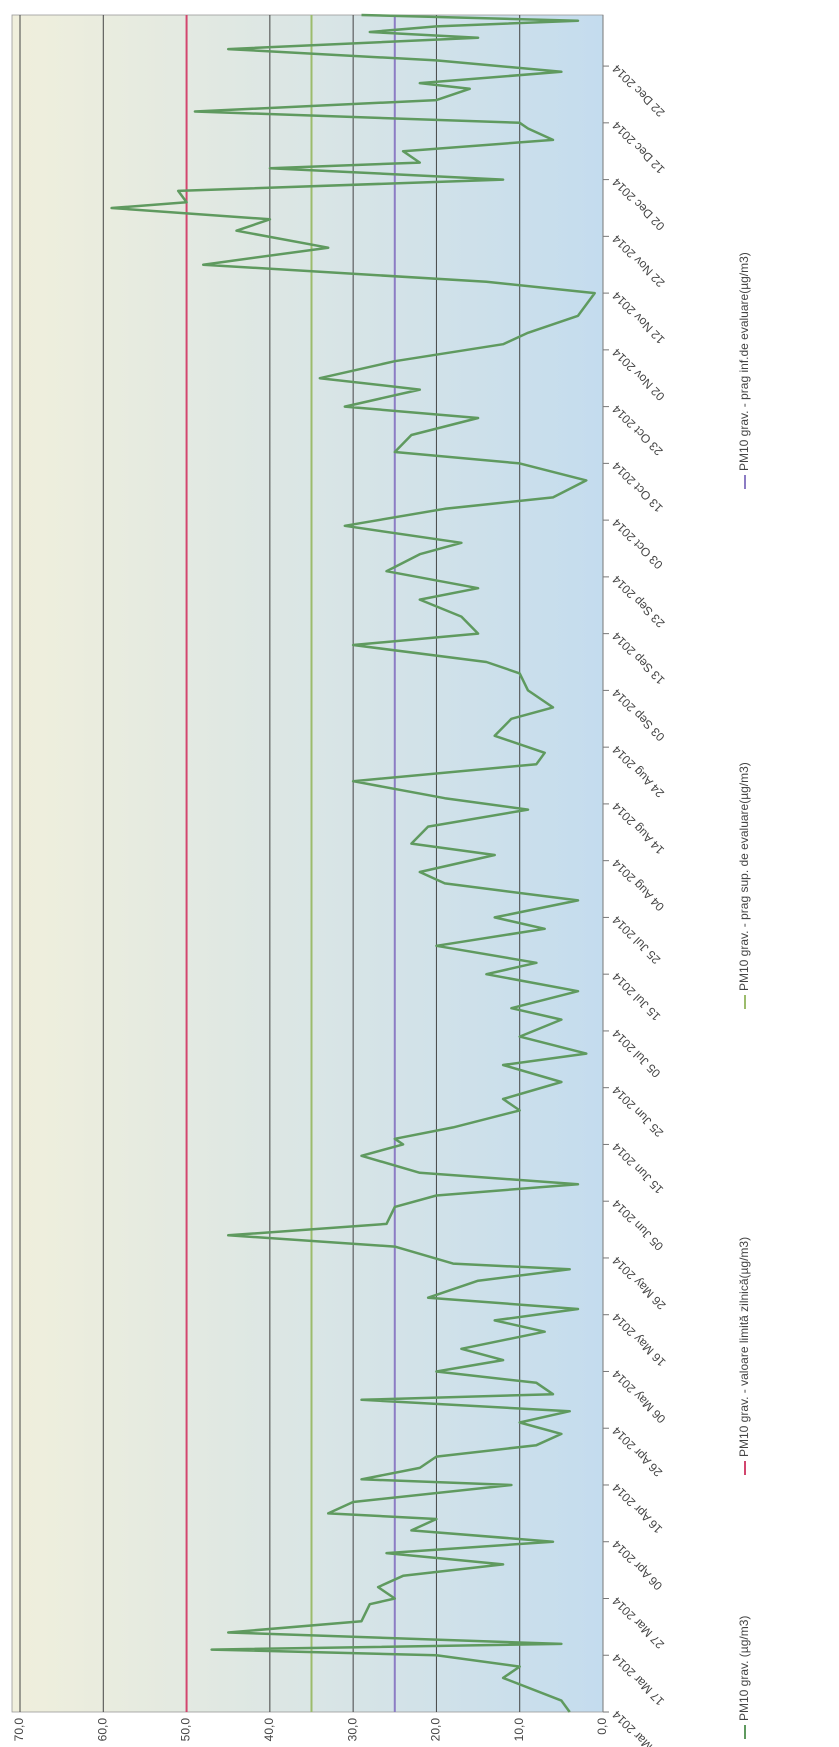  I want to click on x-tick-label: 12 Nov 2014, so click(638, 318).